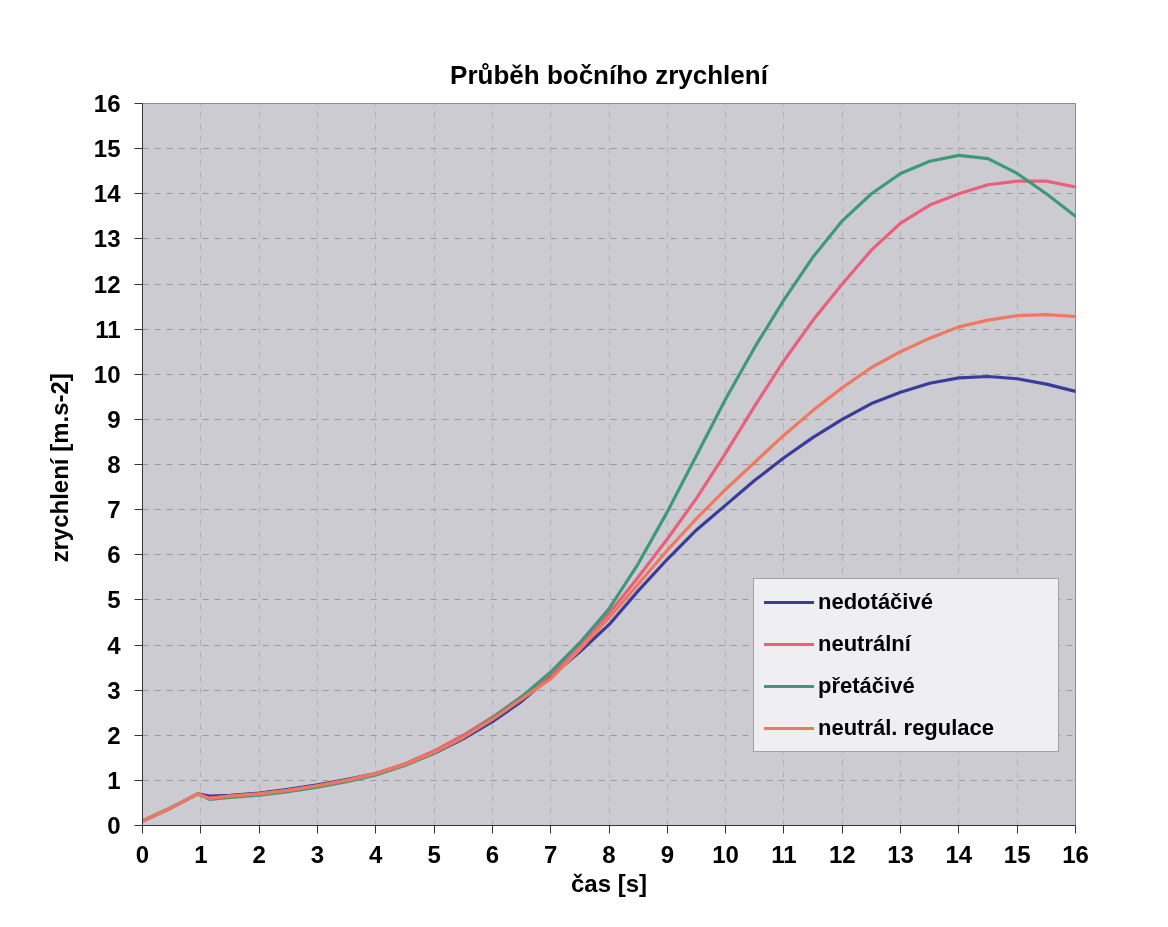  I want to click on x-tick-label: 11, so click(784, 854).